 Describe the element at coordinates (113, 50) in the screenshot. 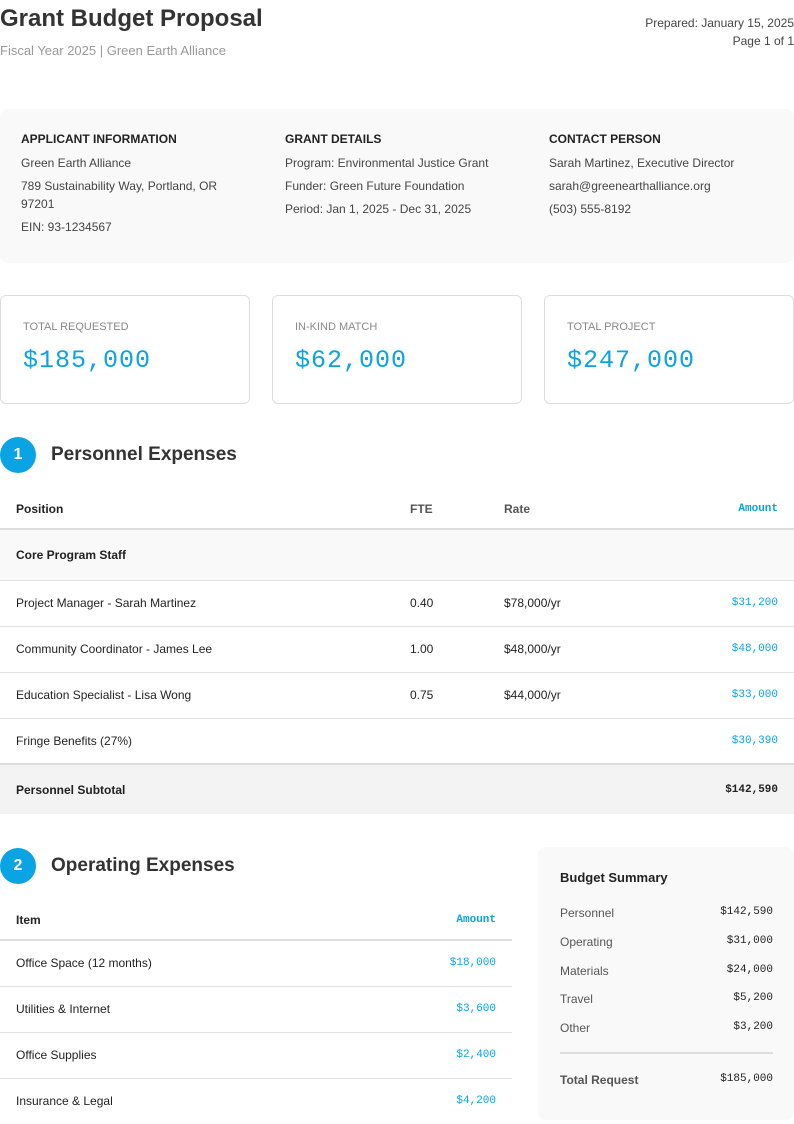

I see `page-subtitle: Fiscal Year 2025 | Green Earth Alliance` at that location.